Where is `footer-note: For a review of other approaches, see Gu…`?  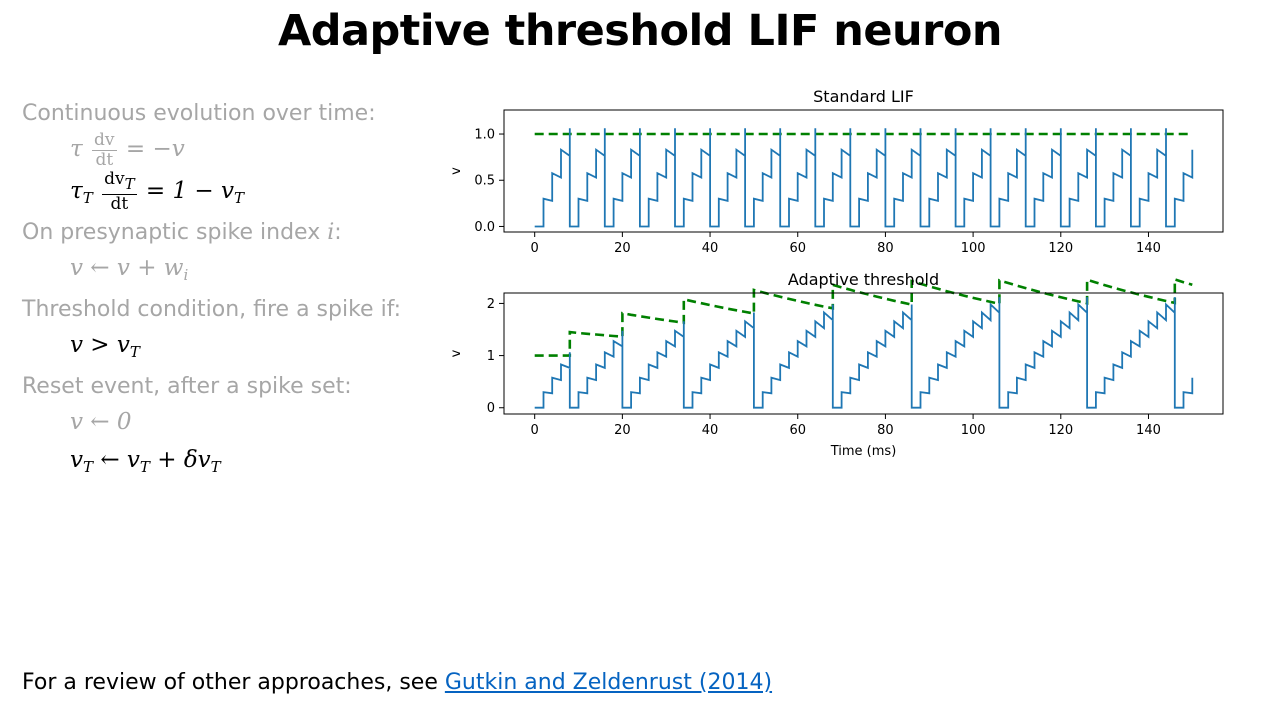
footer-note: For a review of other approaches, see Gu… is located at coordinates (397, 682).